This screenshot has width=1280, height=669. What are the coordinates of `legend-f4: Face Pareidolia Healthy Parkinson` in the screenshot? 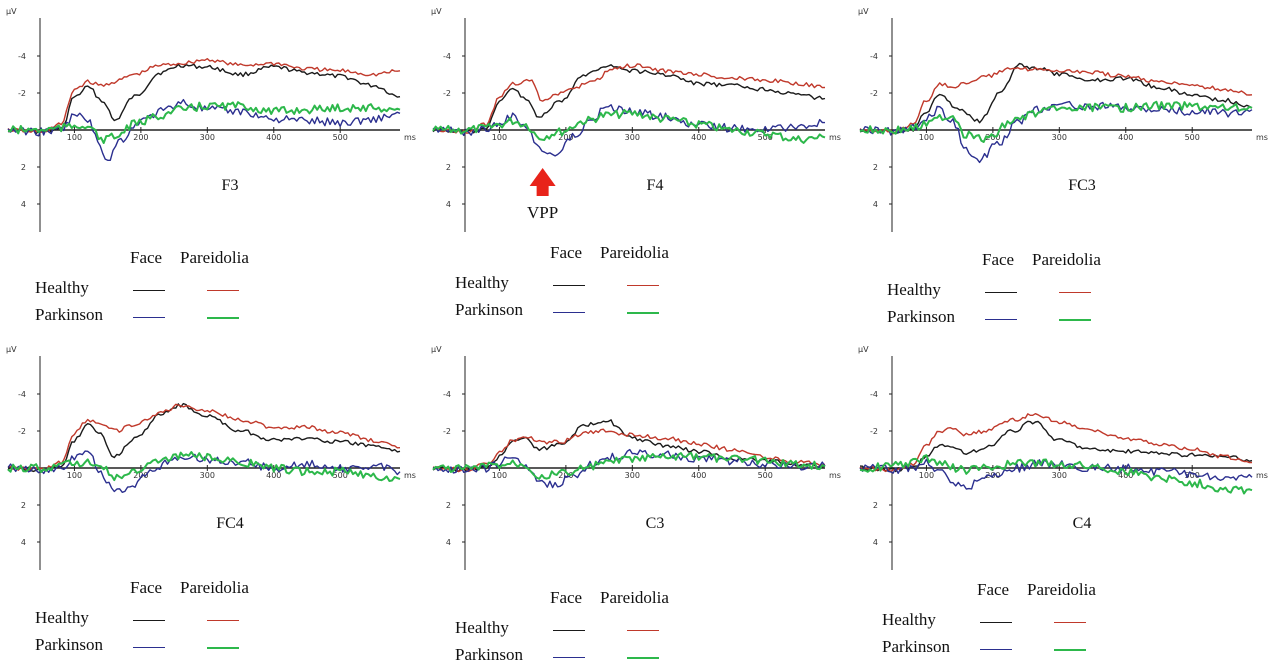 It's located at (590, 283).